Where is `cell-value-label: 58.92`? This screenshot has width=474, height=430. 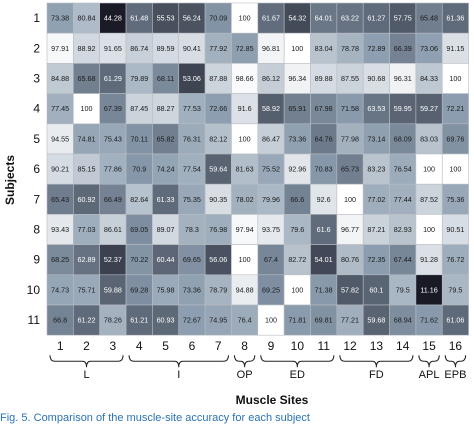 cell-value-label: 58.92 is located at coordinates (271, 108).